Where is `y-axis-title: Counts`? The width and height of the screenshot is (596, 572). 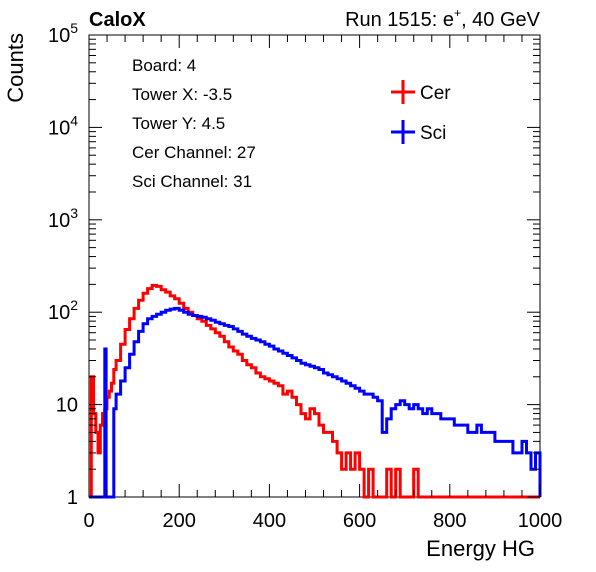 y-axis-title: Counts is located at coordinates (15, 68).